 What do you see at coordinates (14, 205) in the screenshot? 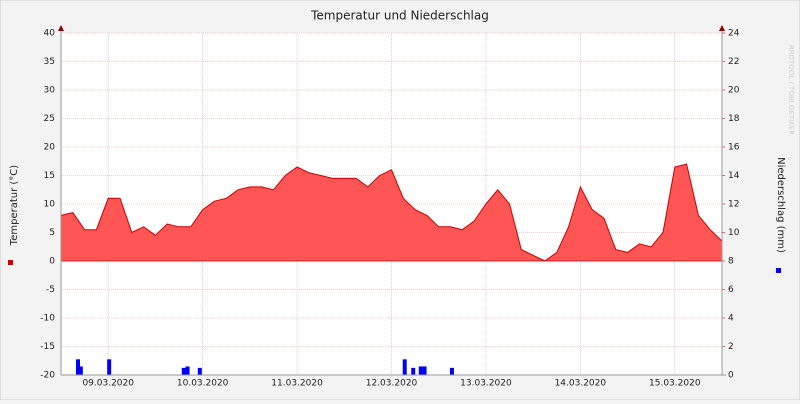
I see `legend-label: Temperatur (°C)` at bounding box center [14, 205].